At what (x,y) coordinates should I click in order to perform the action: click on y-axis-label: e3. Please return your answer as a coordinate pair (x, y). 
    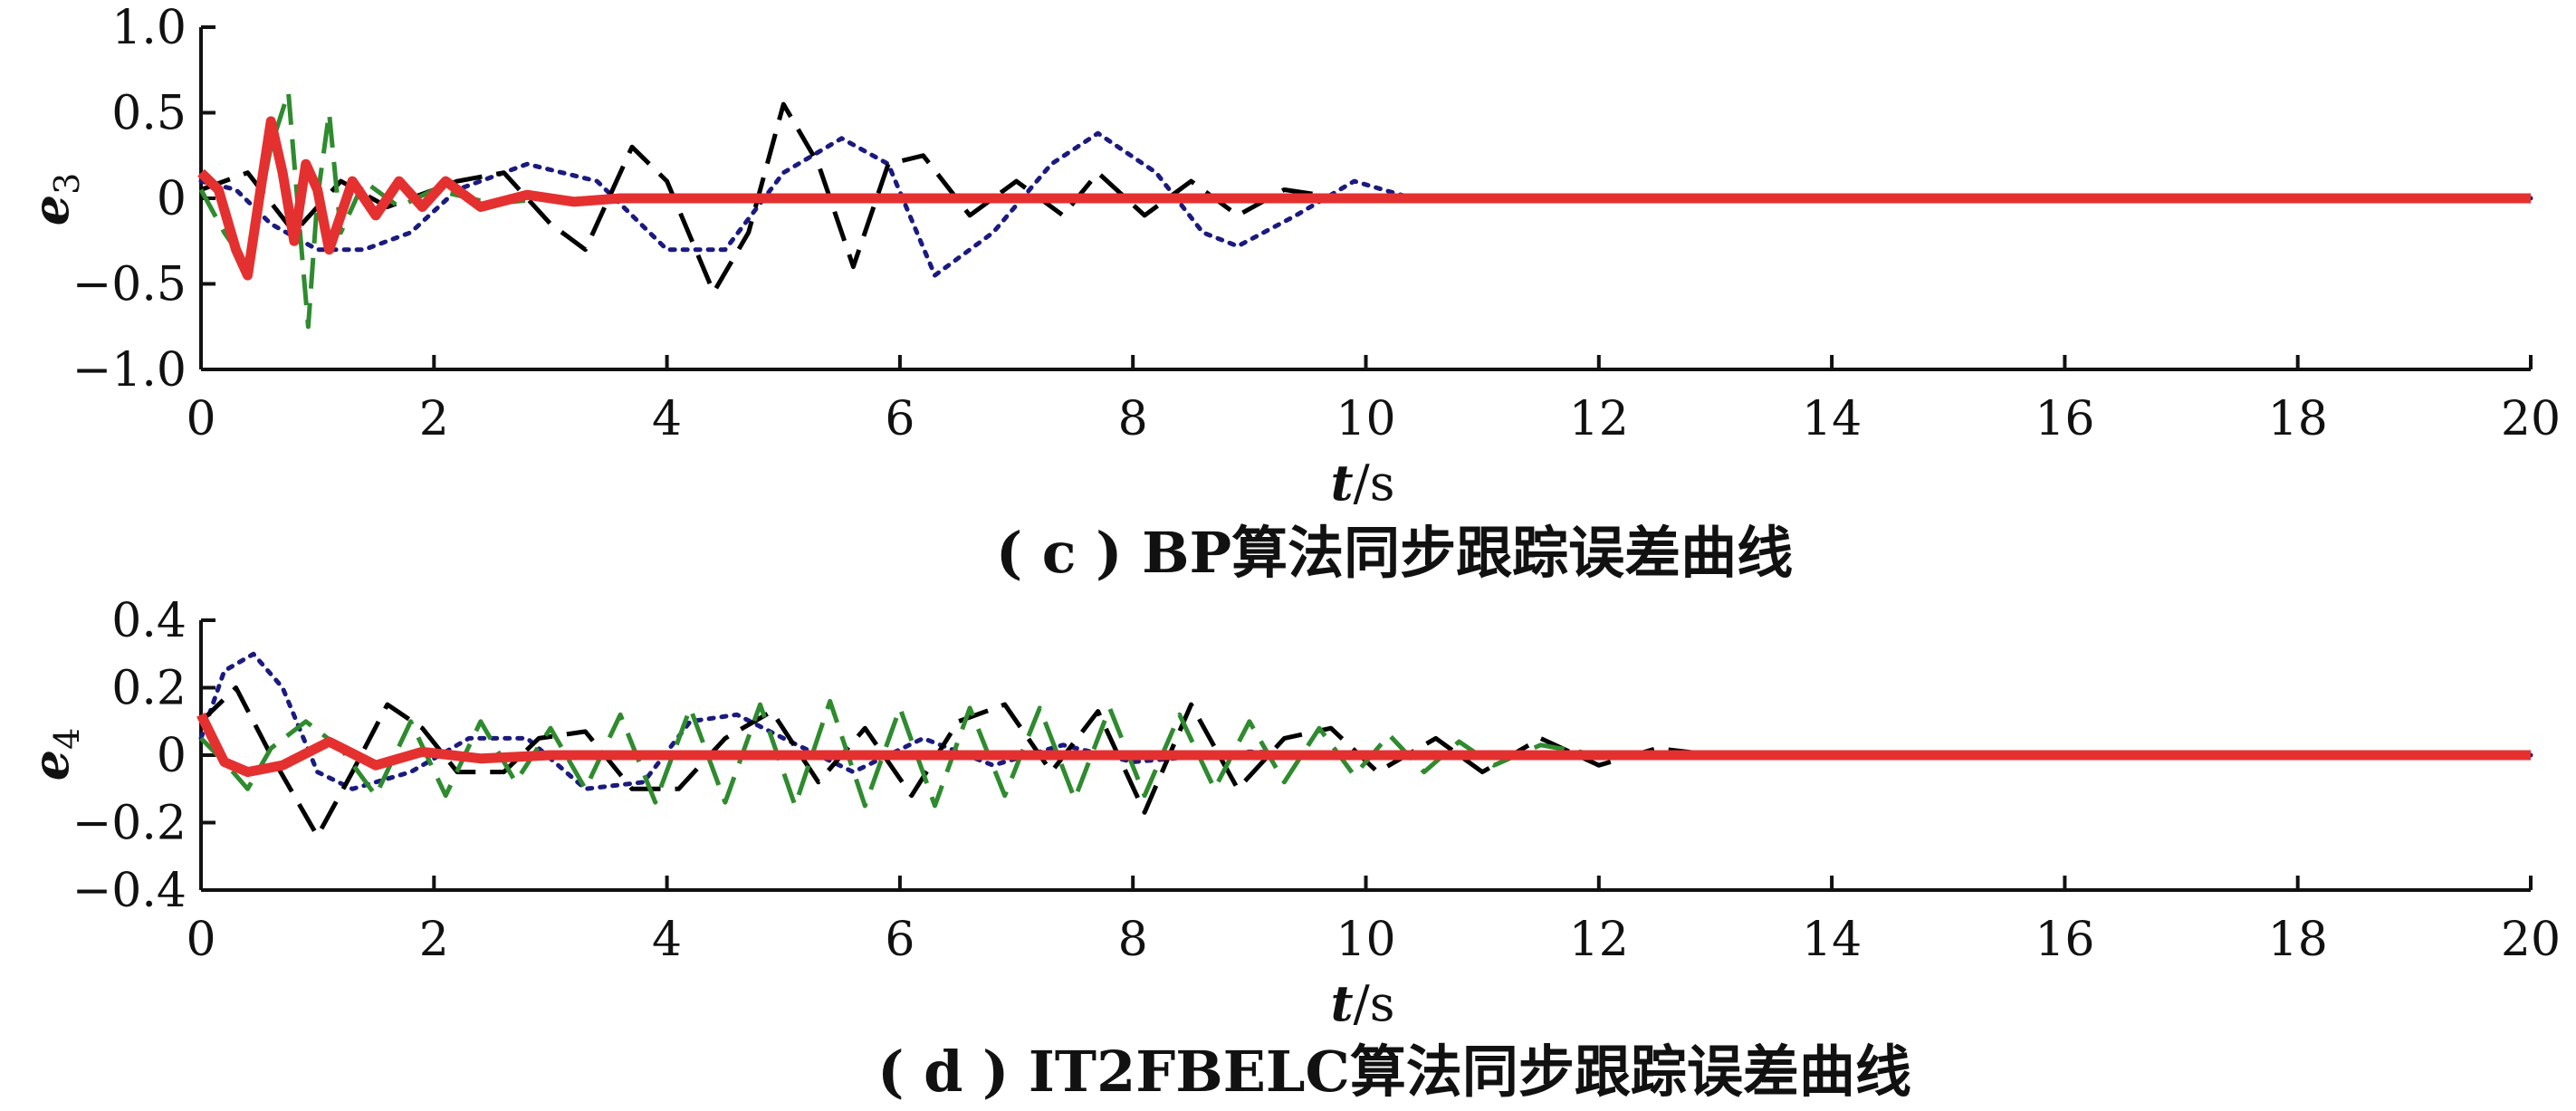
    Looking at the image, I should click on (54, 199).